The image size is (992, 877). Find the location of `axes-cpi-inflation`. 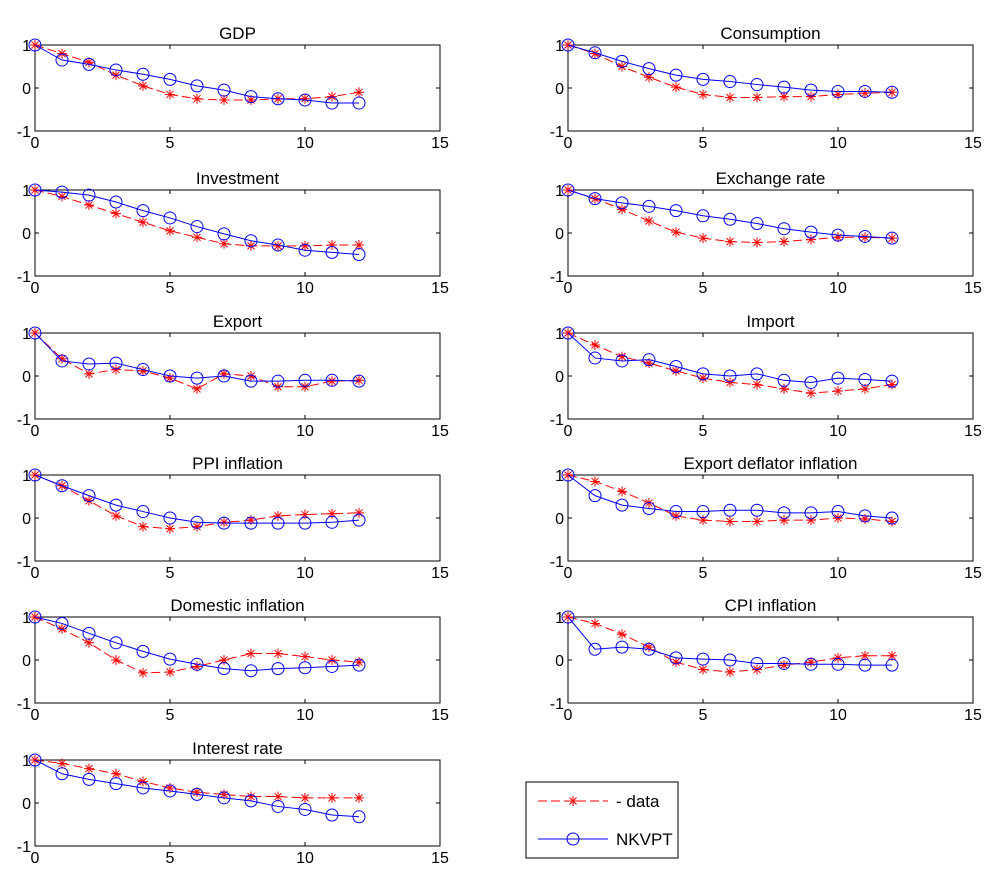

axes-cpi-inflation is located at coordinates (770, 660).